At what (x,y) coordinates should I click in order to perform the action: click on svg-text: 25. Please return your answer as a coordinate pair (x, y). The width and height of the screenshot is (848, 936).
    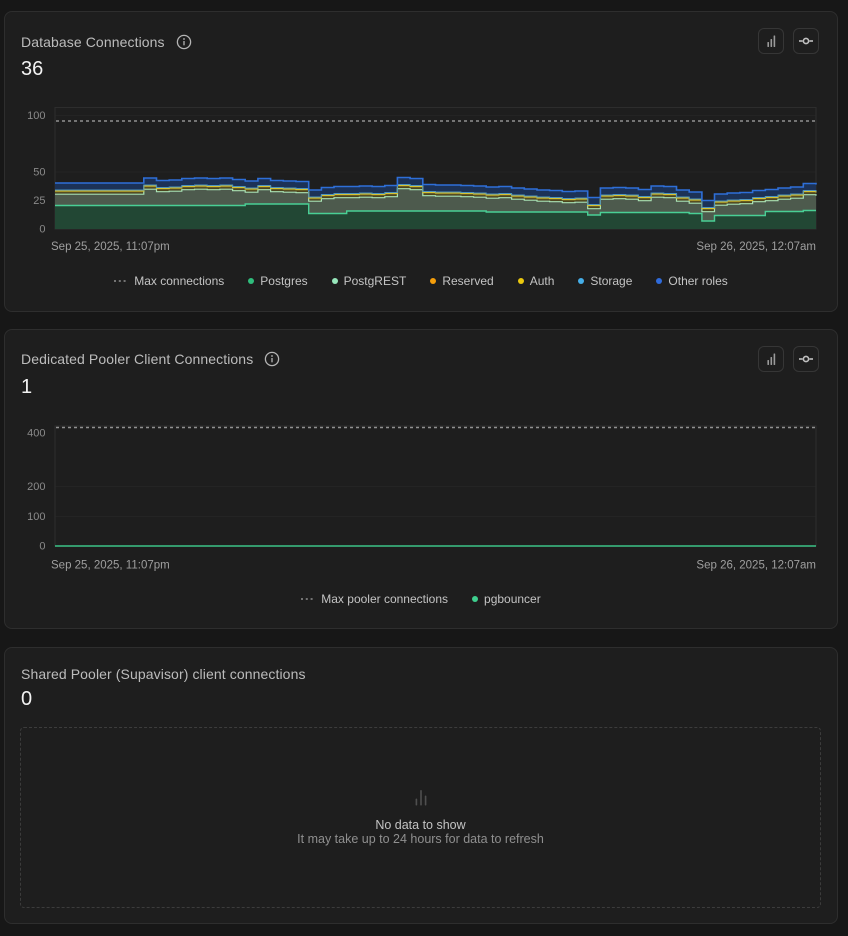
    Looking at the image, I should click on (39, 201).